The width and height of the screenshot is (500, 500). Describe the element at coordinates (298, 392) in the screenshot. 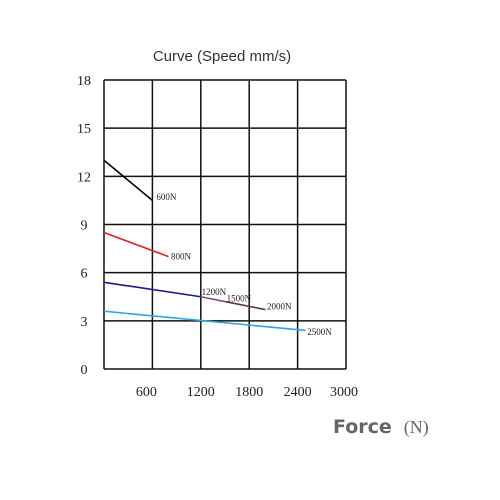

I see `x-tick-label: 2400` at that location.